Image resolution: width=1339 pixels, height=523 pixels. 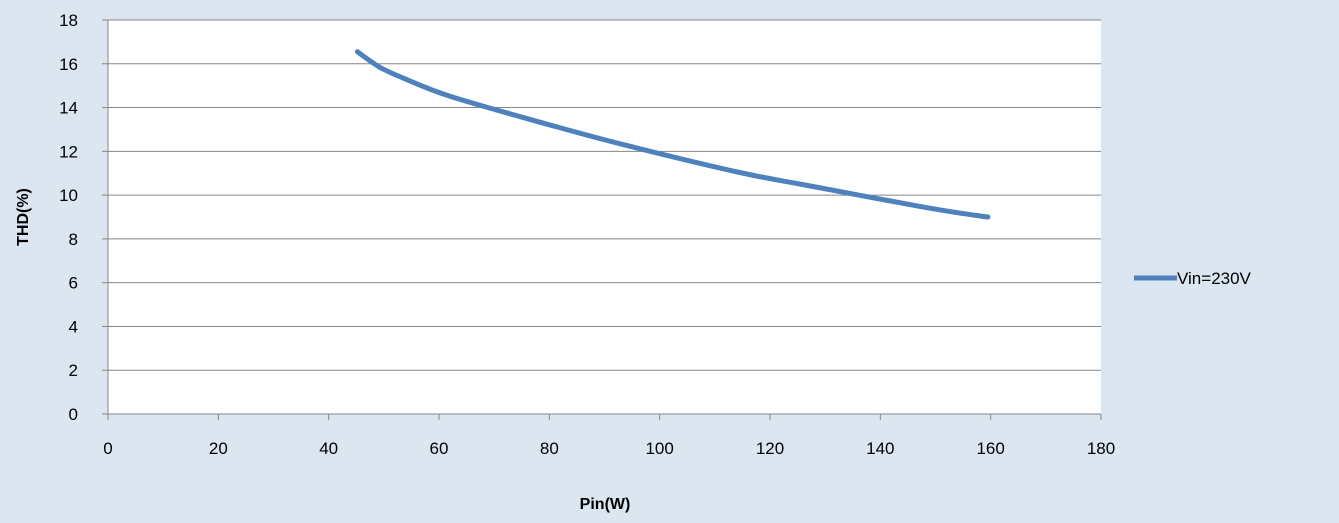 I want to click on legend-label-vin-230v: Vin=230V, so click(x=1214, y=278).